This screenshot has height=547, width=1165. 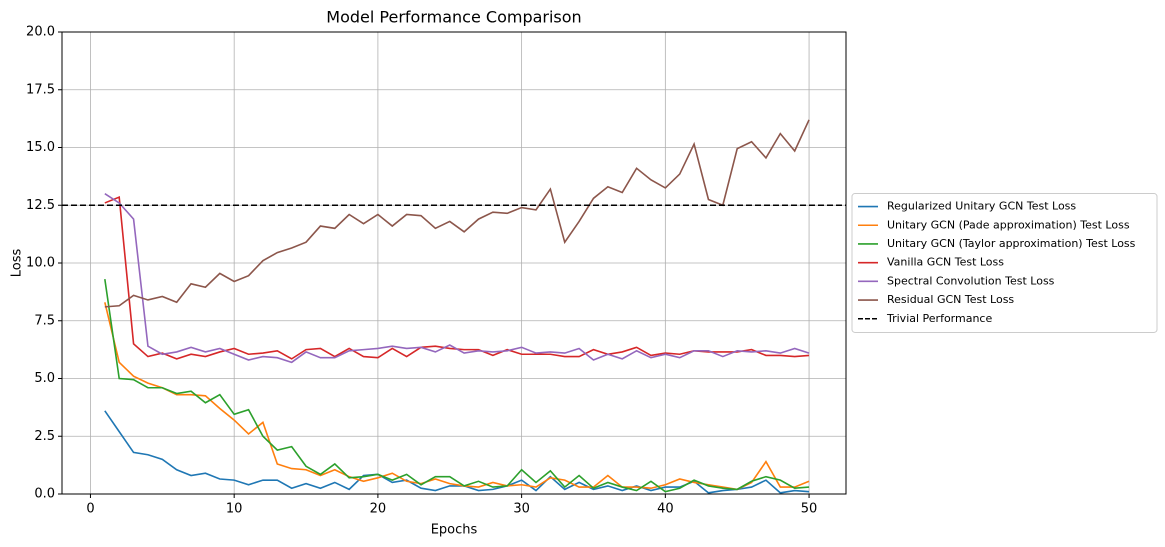 What do you see at coordinates (40, 205) in the screenshot?
I see `y-tick-label: 12.5` at bounding box center [40, 205].